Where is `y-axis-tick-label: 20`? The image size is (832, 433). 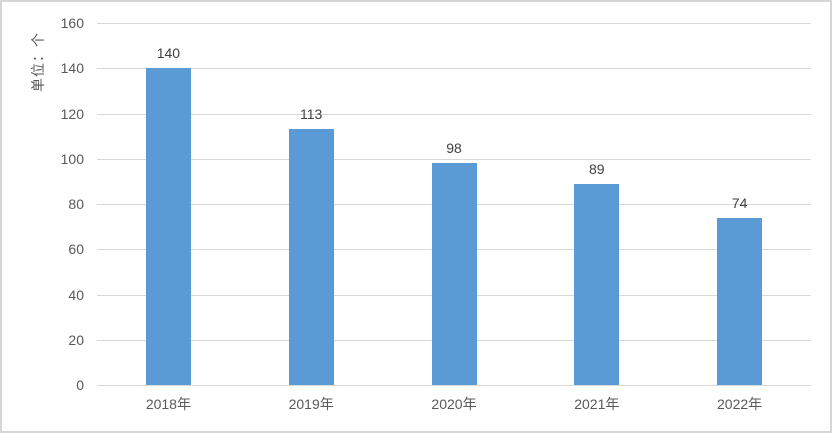
y-axis-tick-label: 20 is located at coordinates (76, 339).